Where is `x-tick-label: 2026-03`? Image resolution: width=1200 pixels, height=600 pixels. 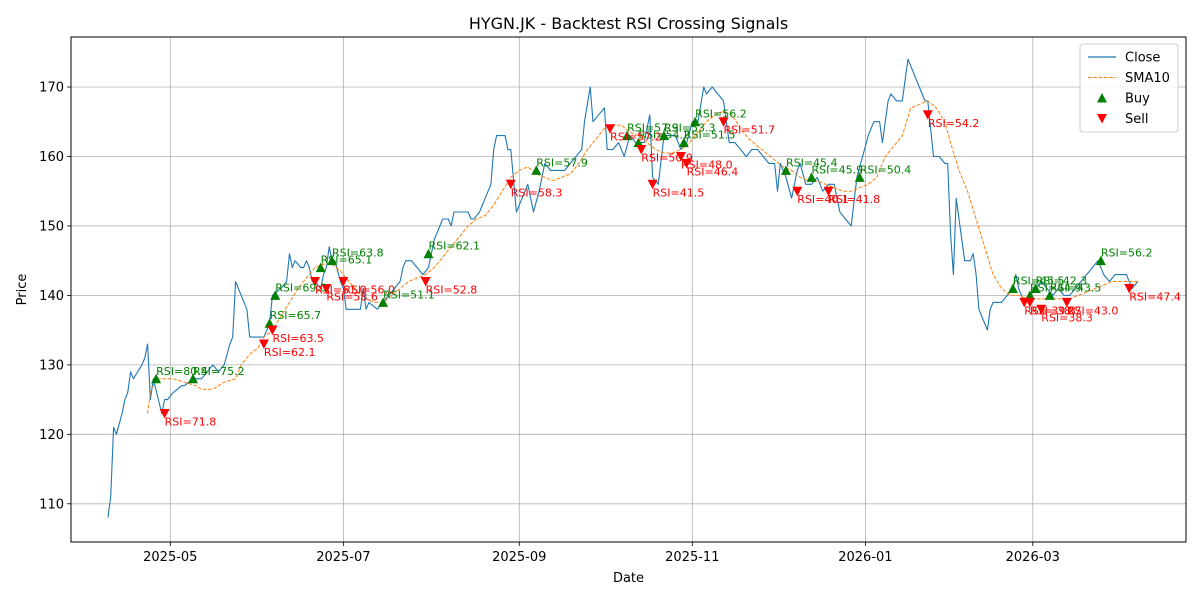 x-tick-label: 2026-03 is located at coordinates (1033, 557).